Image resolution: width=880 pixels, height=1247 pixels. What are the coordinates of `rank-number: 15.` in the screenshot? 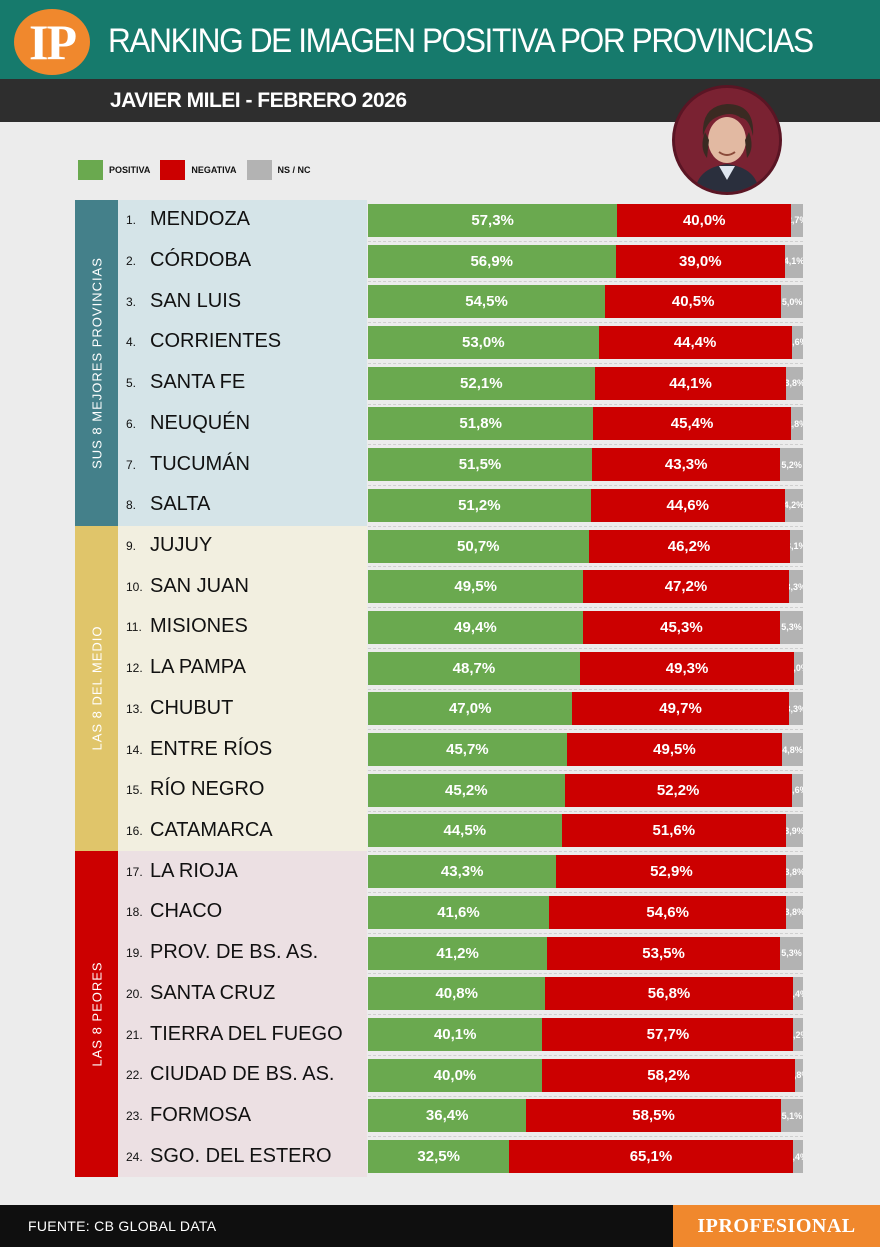 It's located at (134, 790).